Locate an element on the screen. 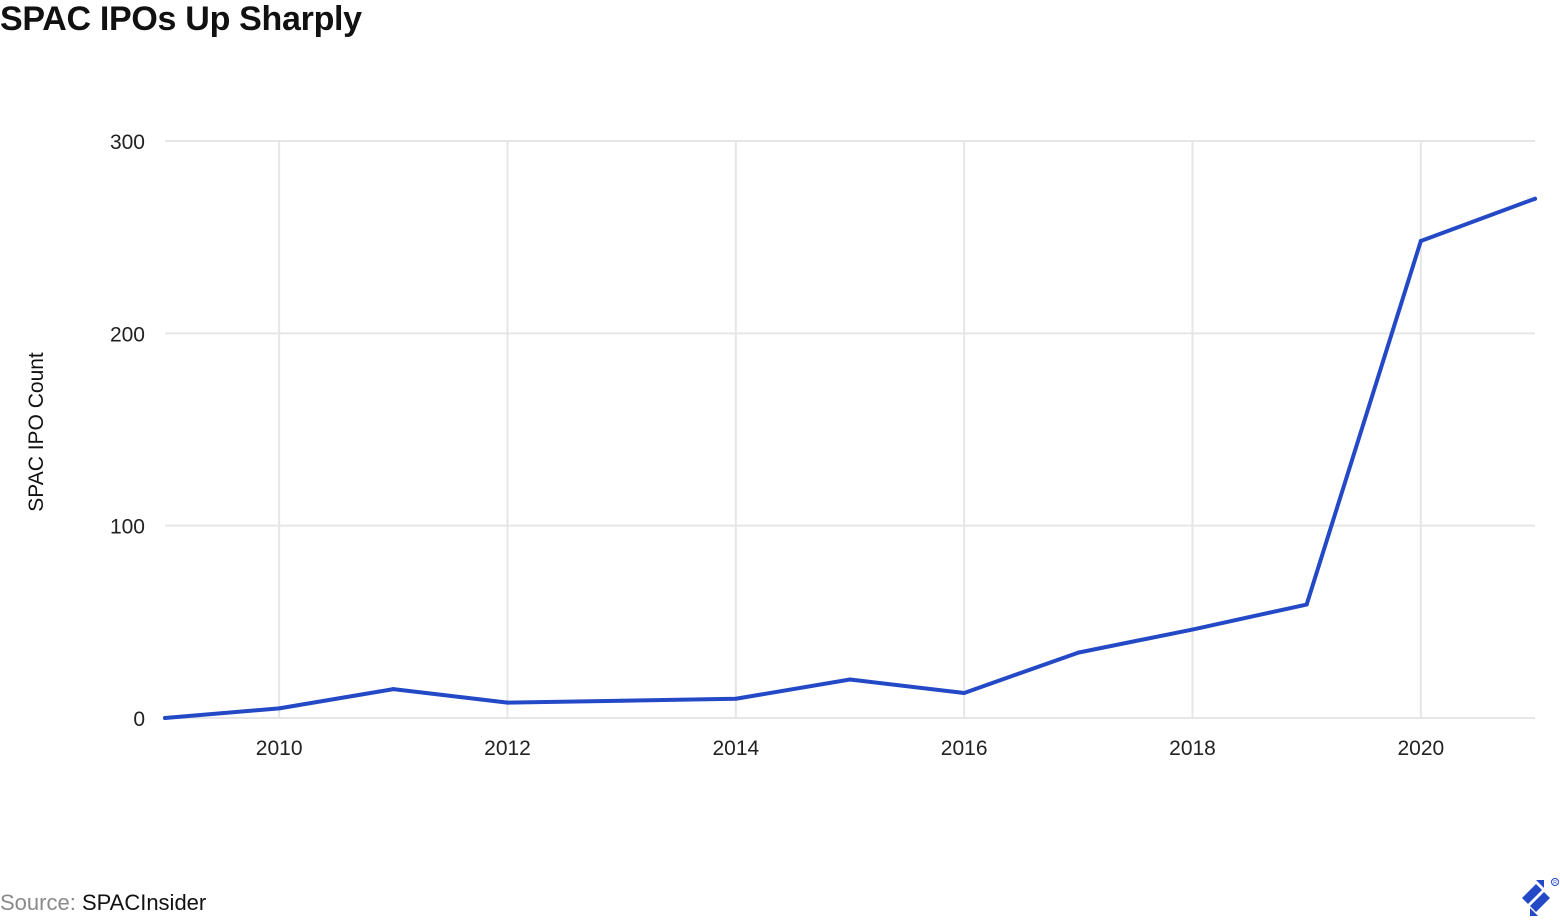 The width and height of the screenshot is (1560, 920). source-prefix: Source: is located at coordinates (41, 902).